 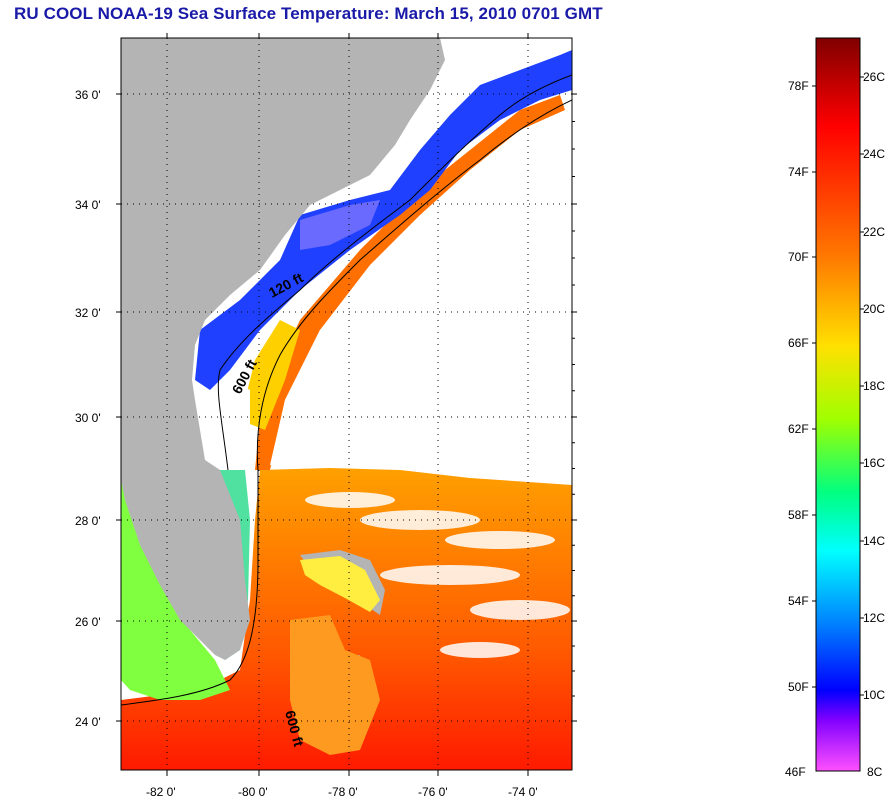 What do you see at coordinates (838, 386) in the screenshot?
I see `colorbar-ticks` at bounding box center [838, 386].